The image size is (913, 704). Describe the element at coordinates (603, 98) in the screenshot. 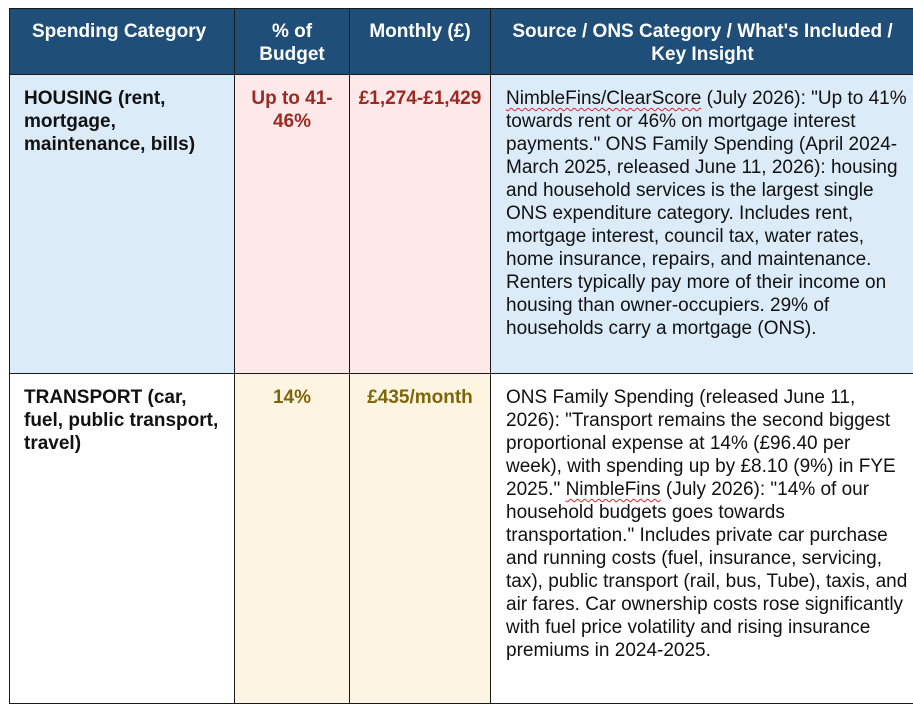

I see `spellcheck-flagged-text: NimbleFins/ClearScore` at that location.